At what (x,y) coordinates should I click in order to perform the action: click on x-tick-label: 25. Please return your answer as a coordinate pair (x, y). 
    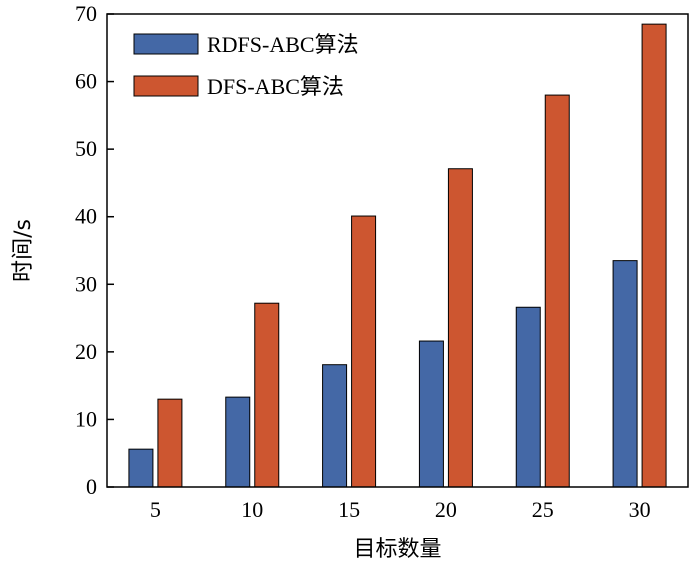
    Looking at the image, I should click on (543, 509).